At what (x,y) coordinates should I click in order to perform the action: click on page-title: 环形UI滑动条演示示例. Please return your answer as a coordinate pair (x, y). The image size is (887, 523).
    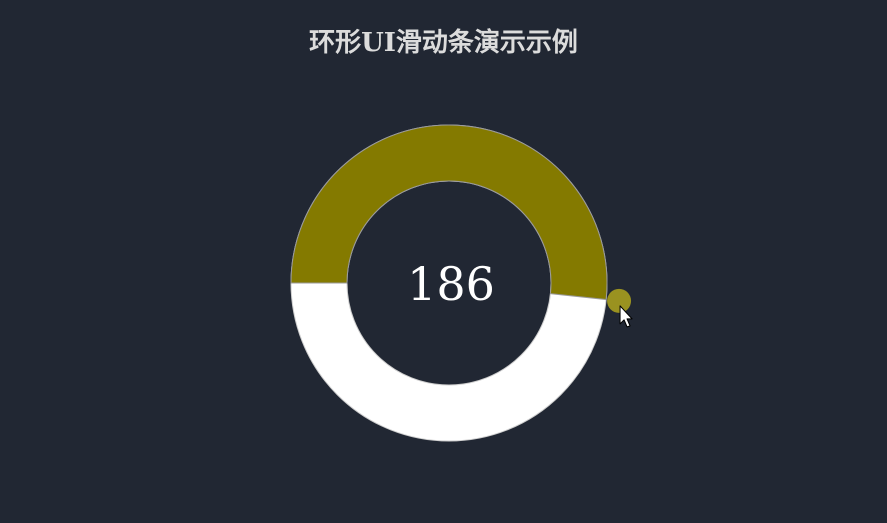
    Looking at the image, I should click on (443, 43).